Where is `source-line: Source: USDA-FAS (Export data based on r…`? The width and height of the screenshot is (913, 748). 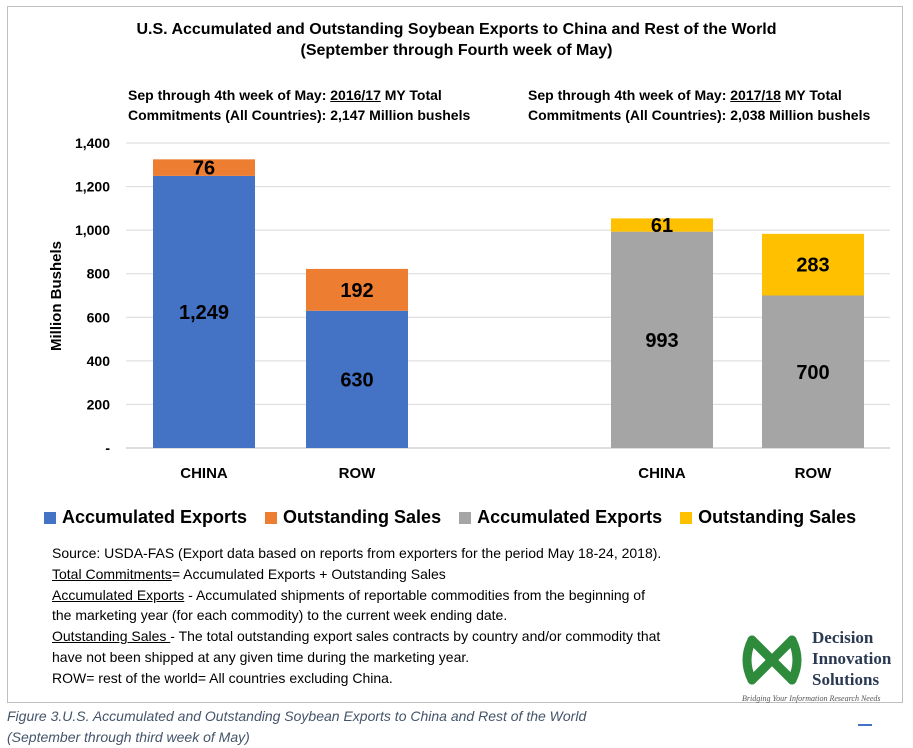 source-line: Source: USDA-FAS (Export data based on r… is located at coordinates (357, 553).